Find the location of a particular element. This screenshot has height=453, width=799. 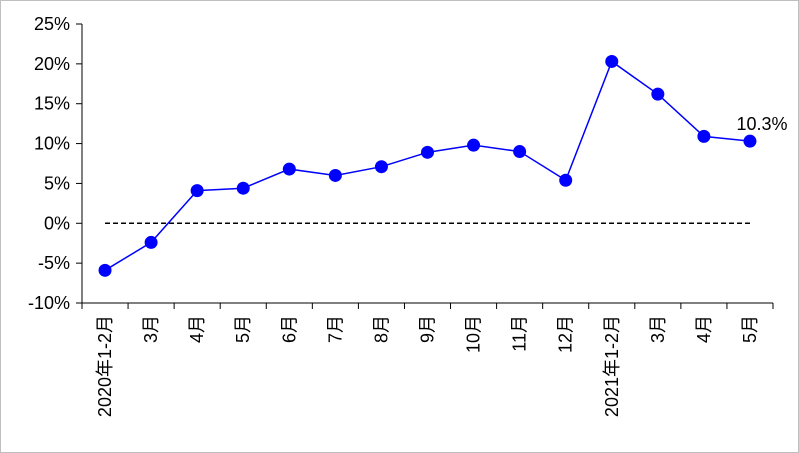

x-tick-label: 7月 is located at coordinates (335, 329).